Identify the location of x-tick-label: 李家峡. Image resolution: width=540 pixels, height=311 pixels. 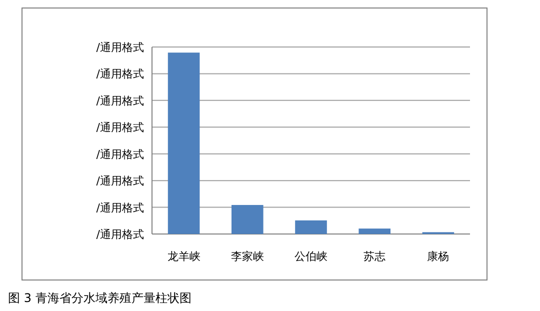
(247, 256).